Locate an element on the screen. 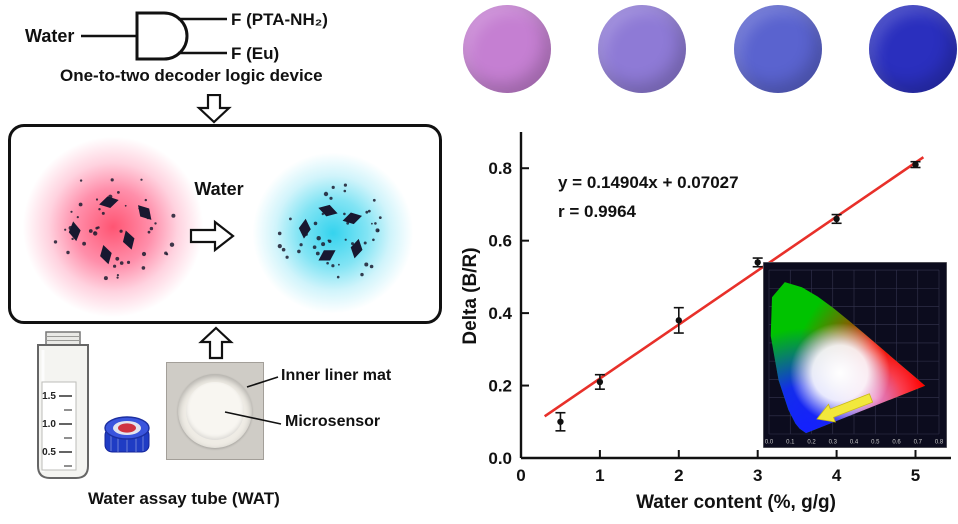 Image resolution: width=958 pixels, height=524 pixels. sensor-dot-row is located at coordinates (710, 49).